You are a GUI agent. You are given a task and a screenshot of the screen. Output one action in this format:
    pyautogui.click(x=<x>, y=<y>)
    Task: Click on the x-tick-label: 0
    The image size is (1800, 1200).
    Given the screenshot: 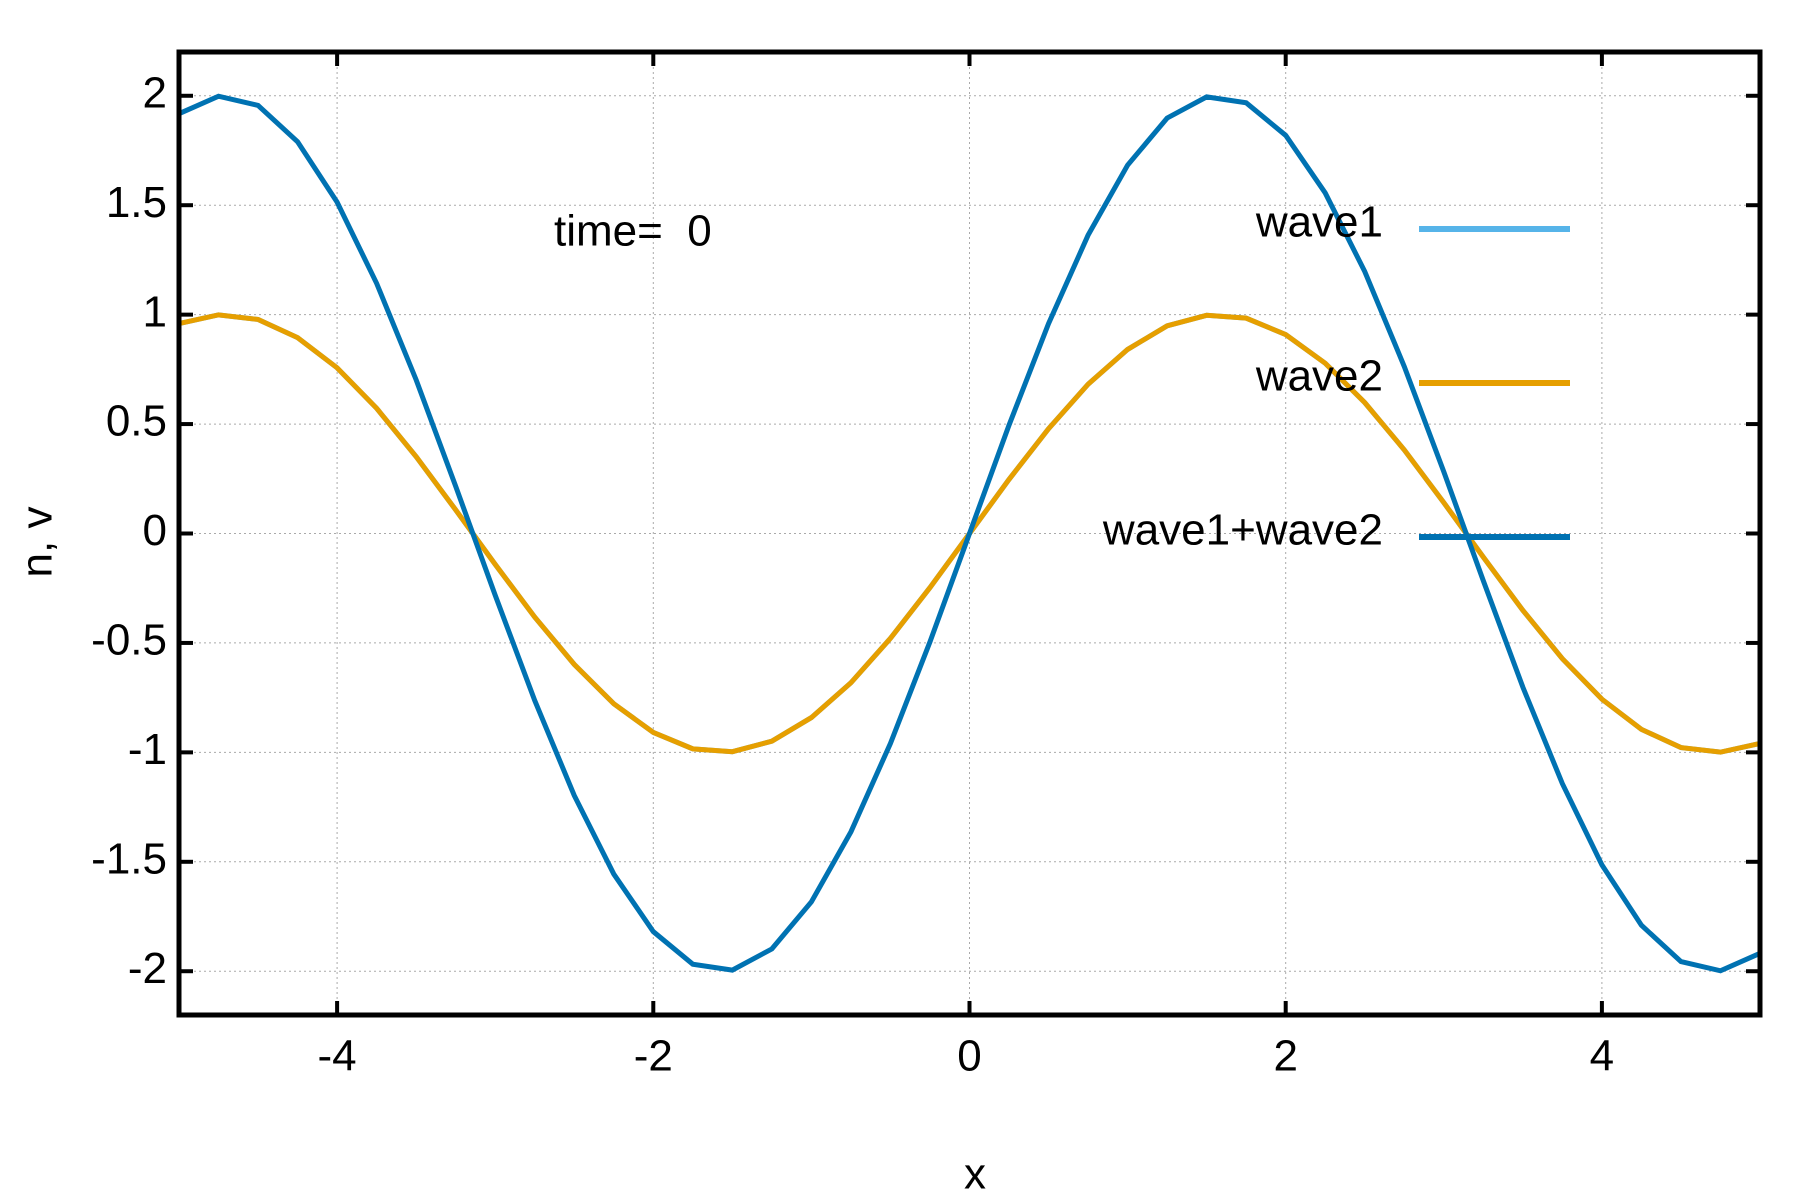 What is the action you would take?
    pyautogui.click(x=969, y=1056)
    